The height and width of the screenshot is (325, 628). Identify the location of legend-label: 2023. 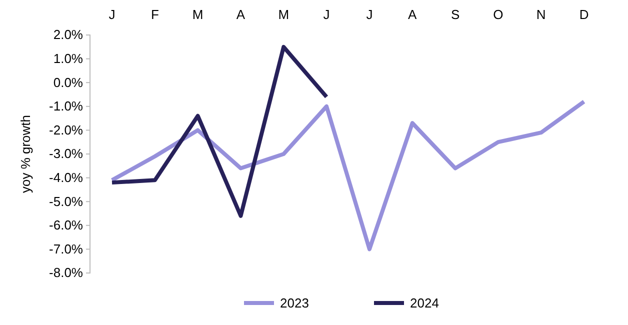
(294, 303).